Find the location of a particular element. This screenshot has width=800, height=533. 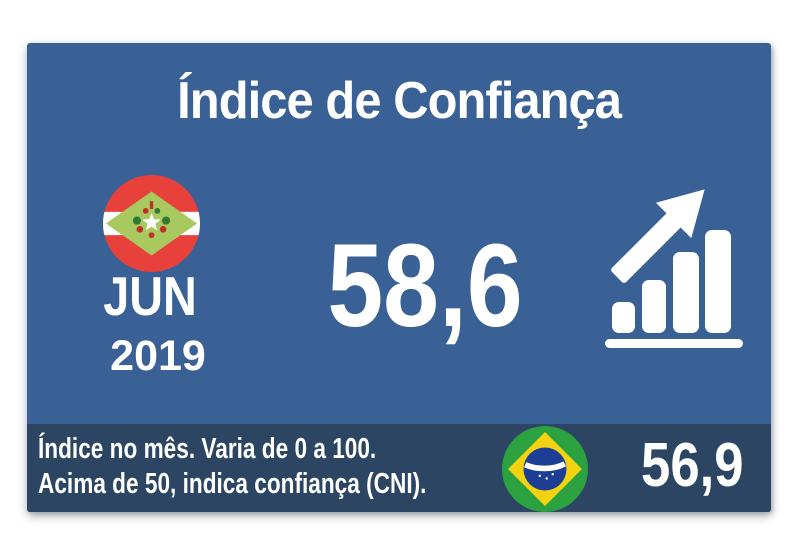

period-month-text: JUN is located at coordinates (150, 296).